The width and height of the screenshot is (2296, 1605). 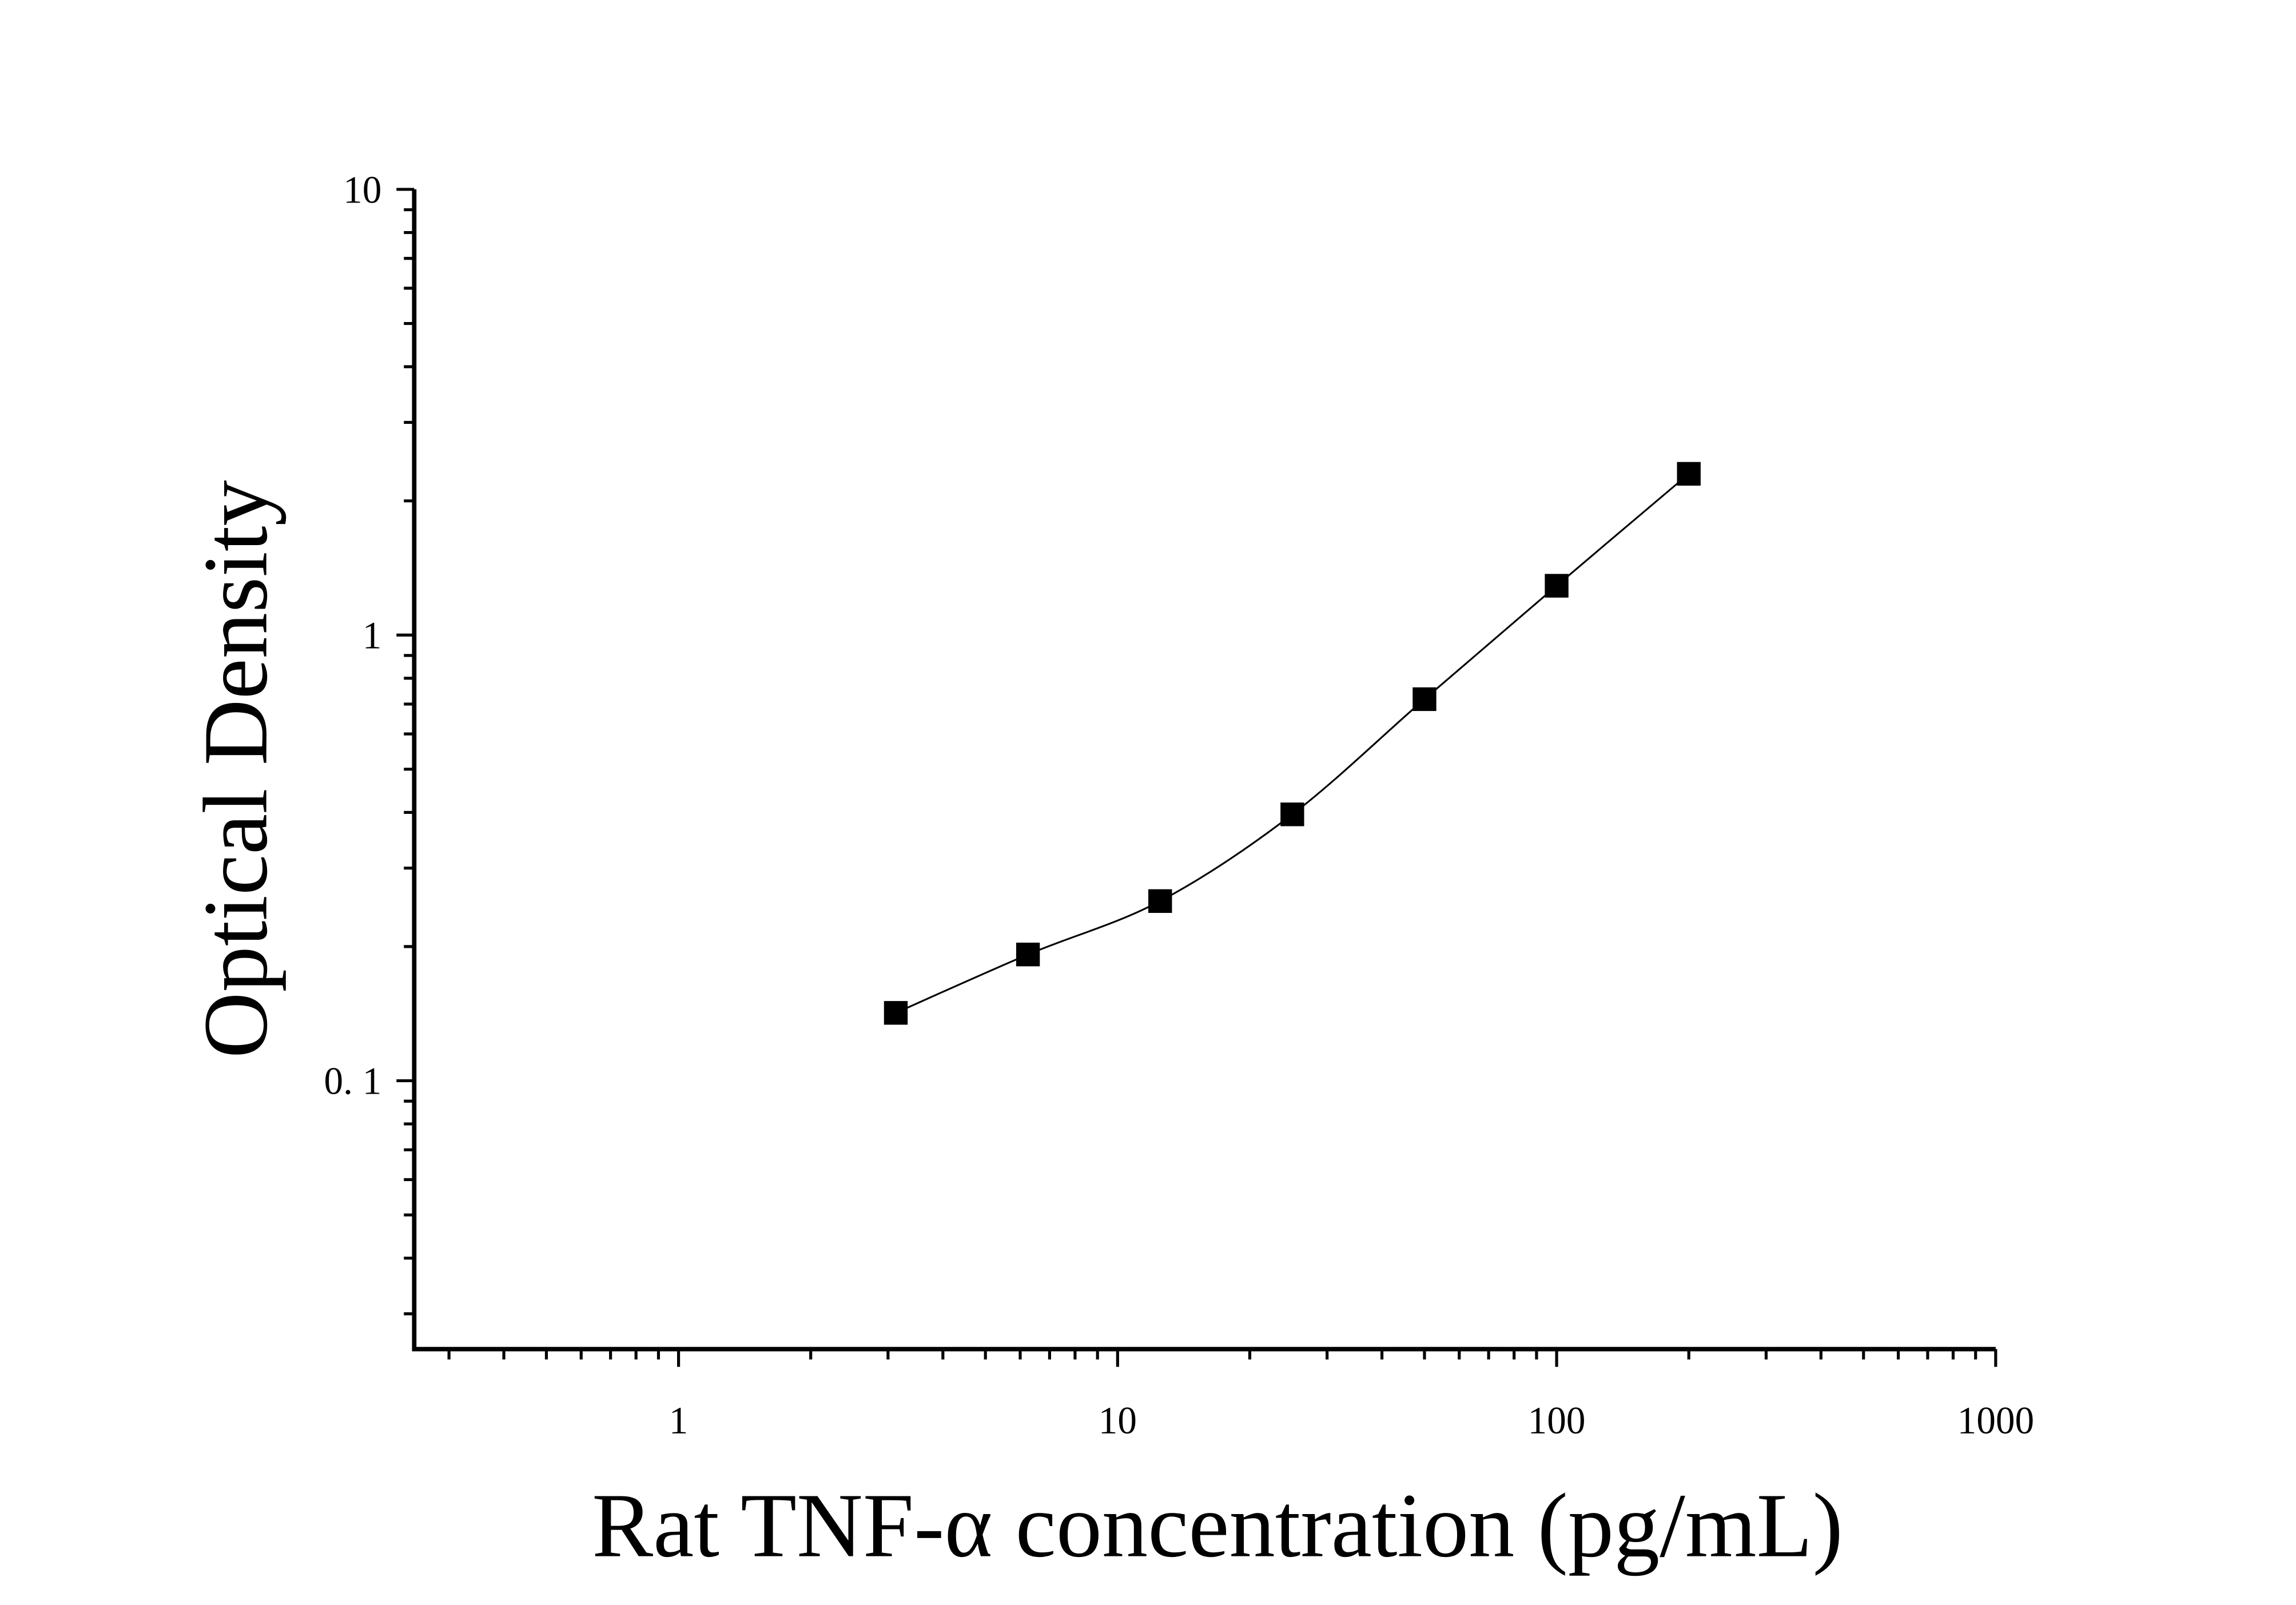 What do you see at coordinates (373, 635) in the screenshot?
I see `y-tick-label: 1` at bounding box center [373, 635].